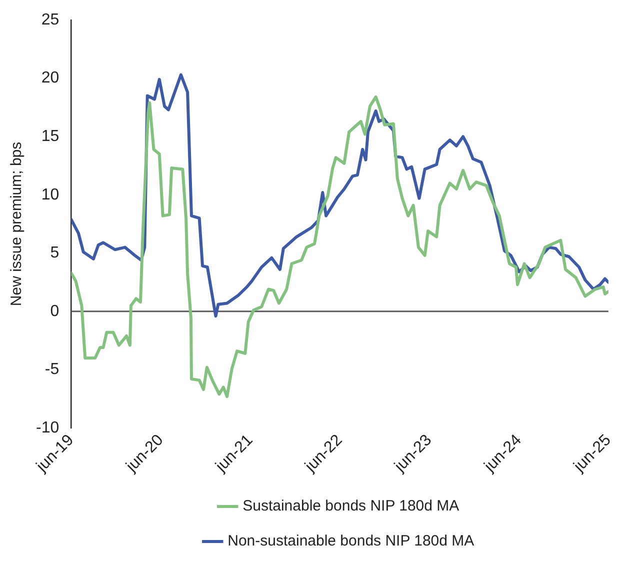  Describe the element at coordinates (48, 427) in the screenshot. I see `y-tick-label: -10` at that location.